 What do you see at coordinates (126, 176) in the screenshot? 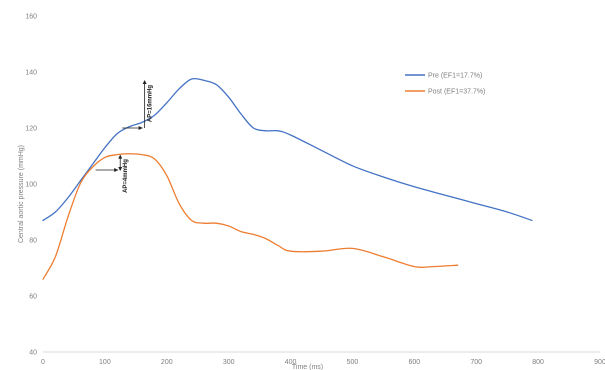
I see `ap-post-label: AP=4mmHg` at bounding box center [126, 176].